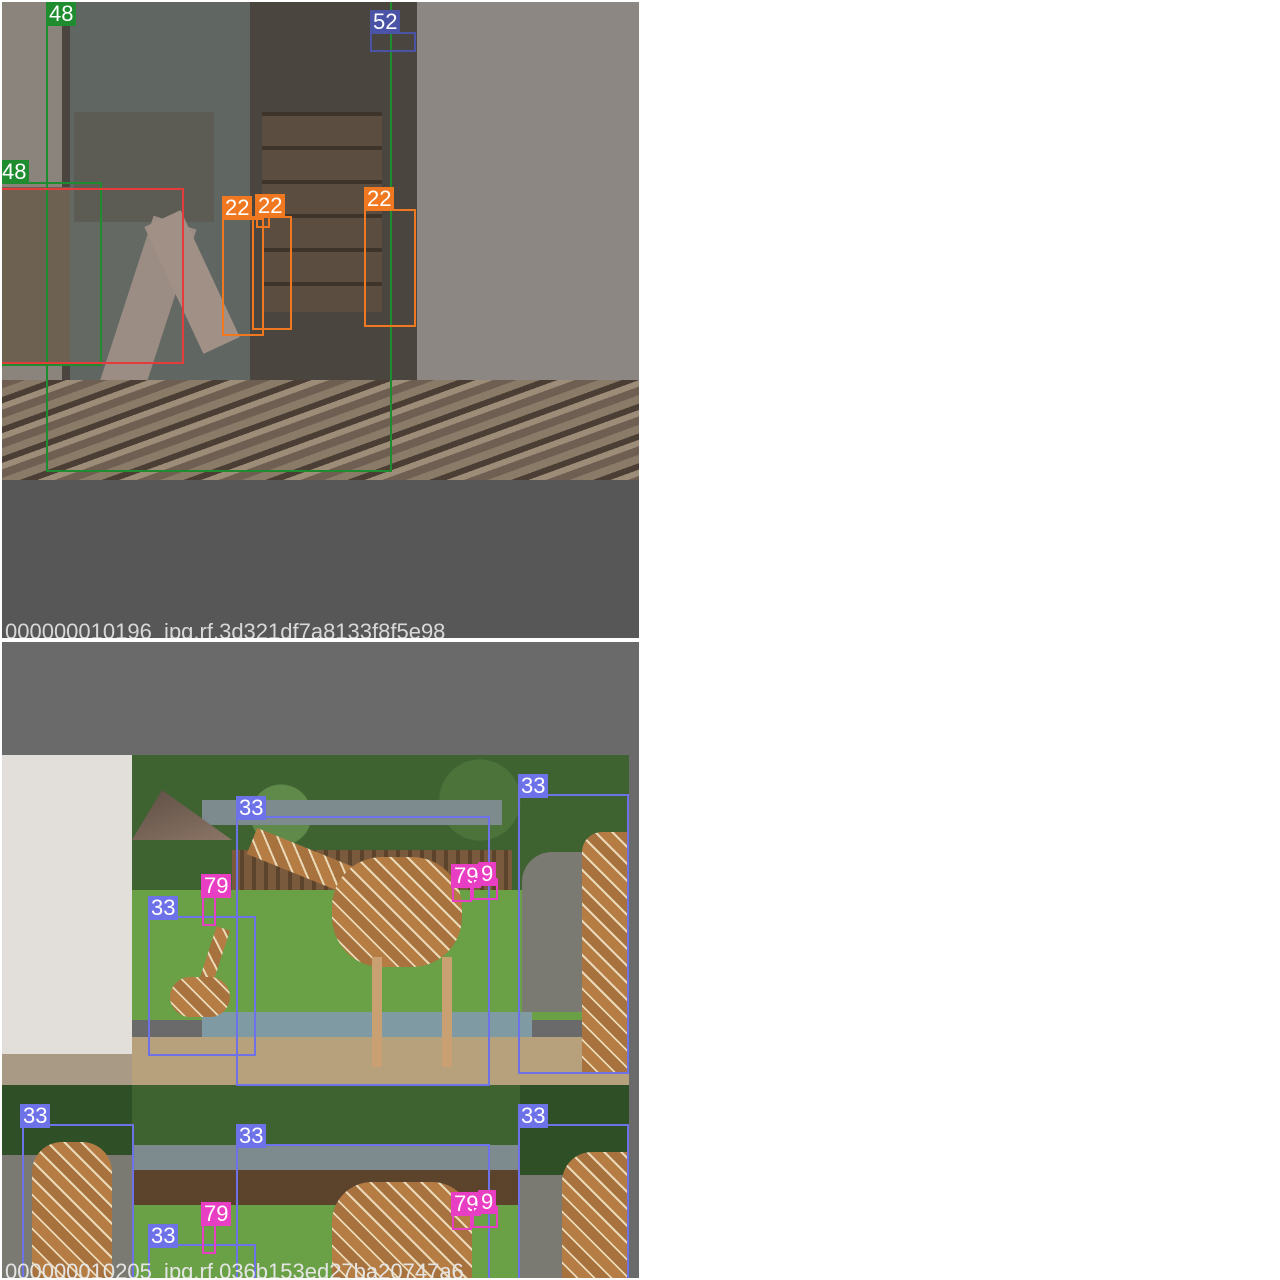  I want to click on image-filename: 000000010196_jpg.rf.3d321df7a8133f8f5e98, so click(225, 629).